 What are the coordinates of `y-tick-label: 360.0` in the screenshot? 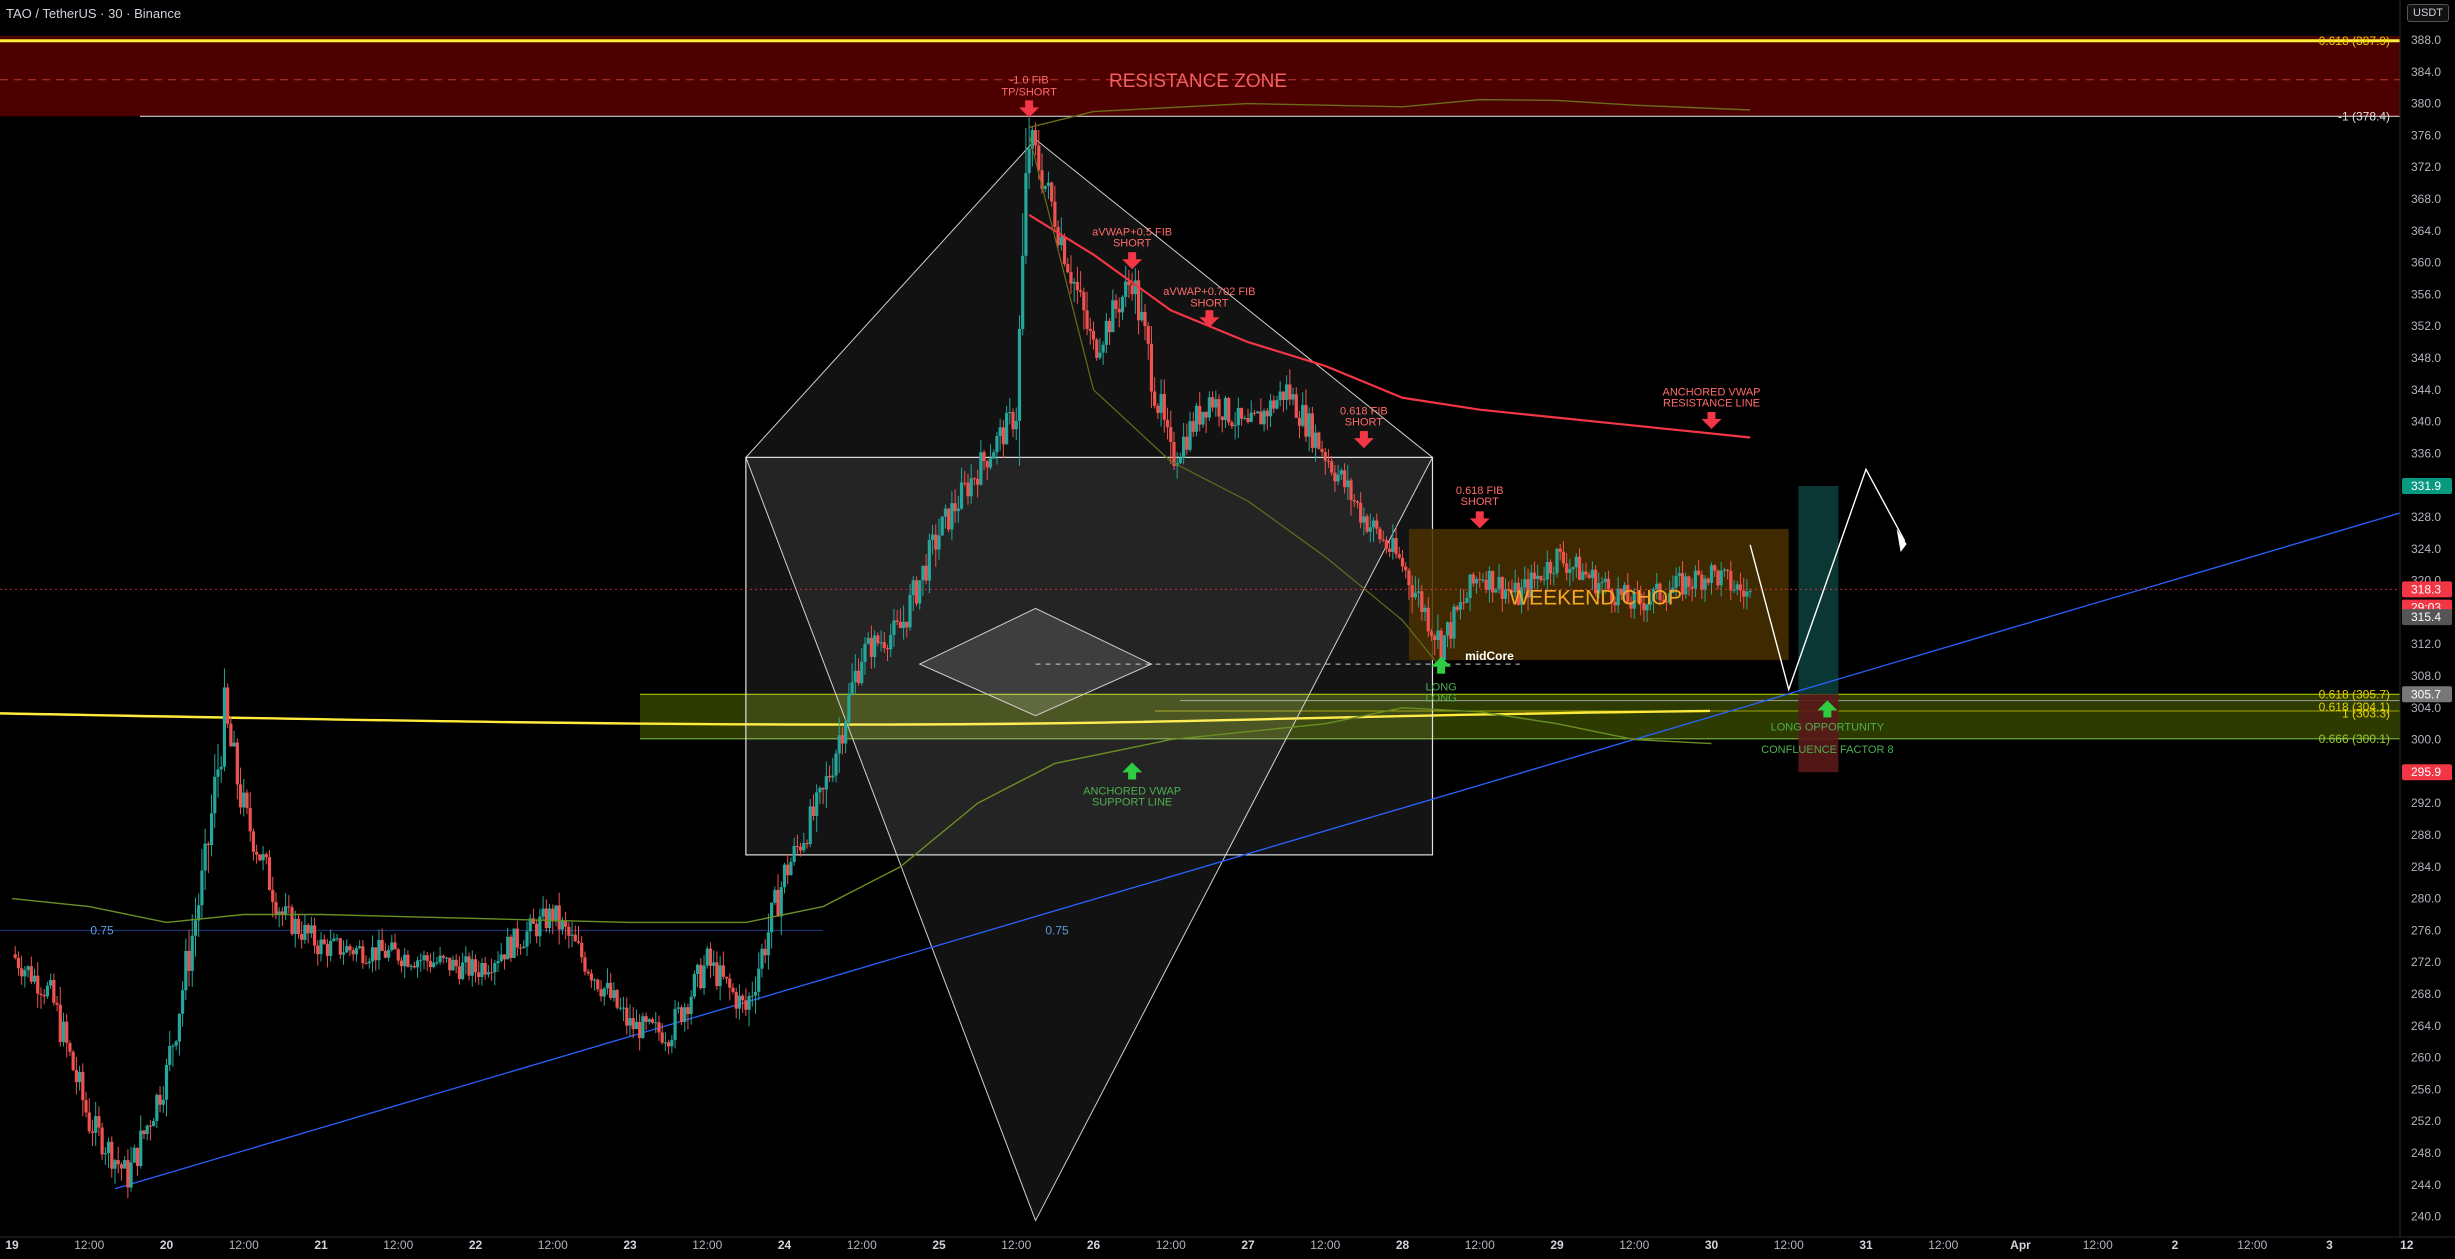 It's located at (2426, 263).